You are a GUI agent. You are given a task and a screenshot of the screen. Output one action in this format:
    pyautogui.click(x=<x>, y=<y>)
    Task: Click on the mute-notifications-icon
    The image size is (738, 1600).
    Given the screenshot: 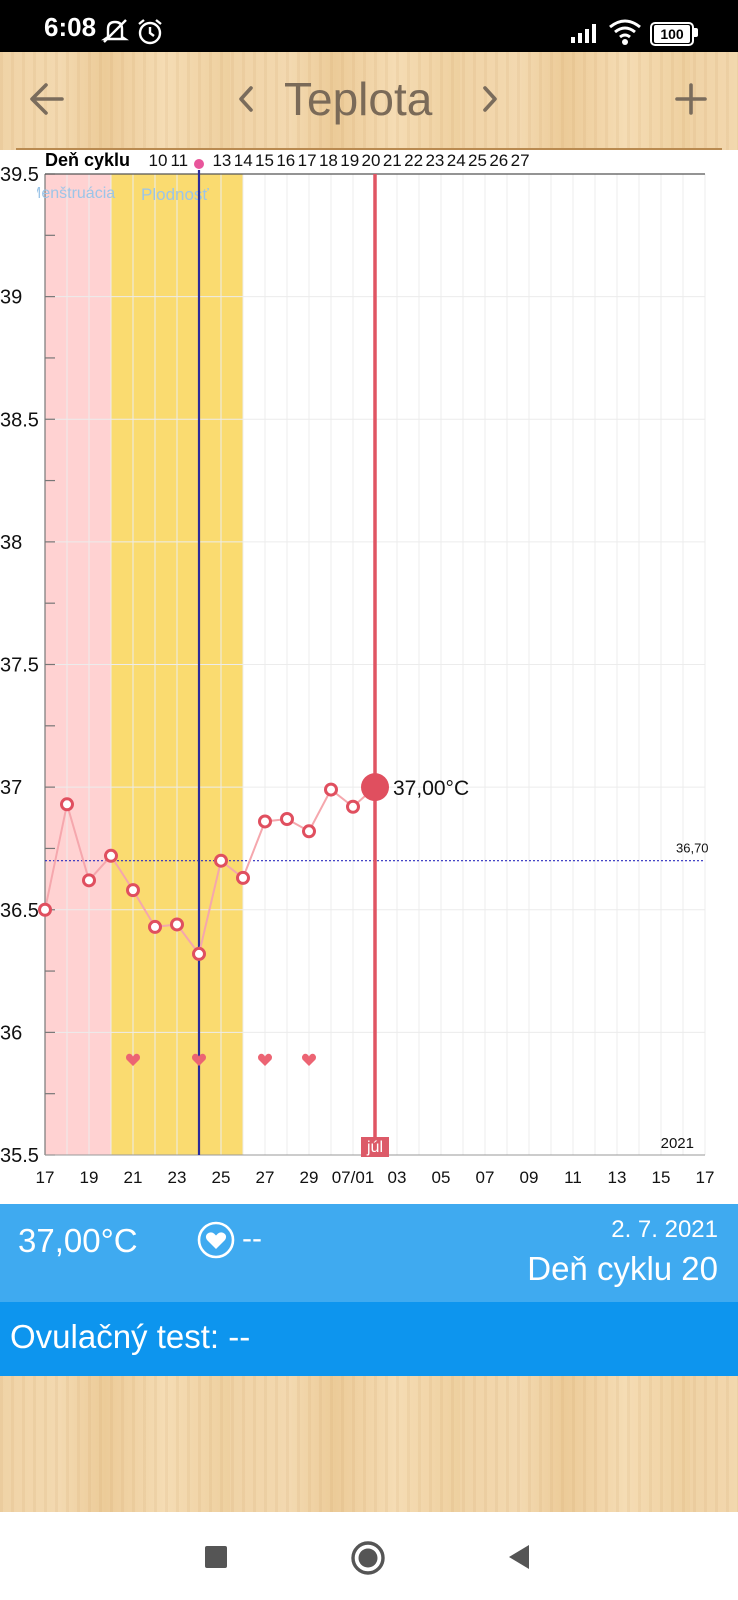 What is the action you would take?
    pyautogui.click(x=115, y=31)
    